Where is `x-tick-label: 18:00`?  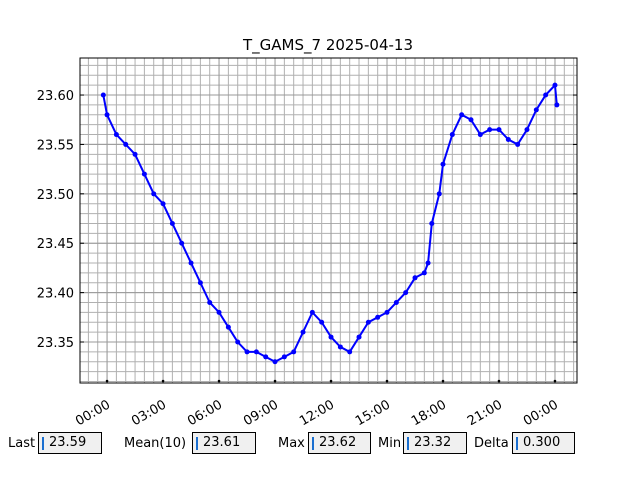
x-tick-label: 18:00 is located at coordinates (429, 411).